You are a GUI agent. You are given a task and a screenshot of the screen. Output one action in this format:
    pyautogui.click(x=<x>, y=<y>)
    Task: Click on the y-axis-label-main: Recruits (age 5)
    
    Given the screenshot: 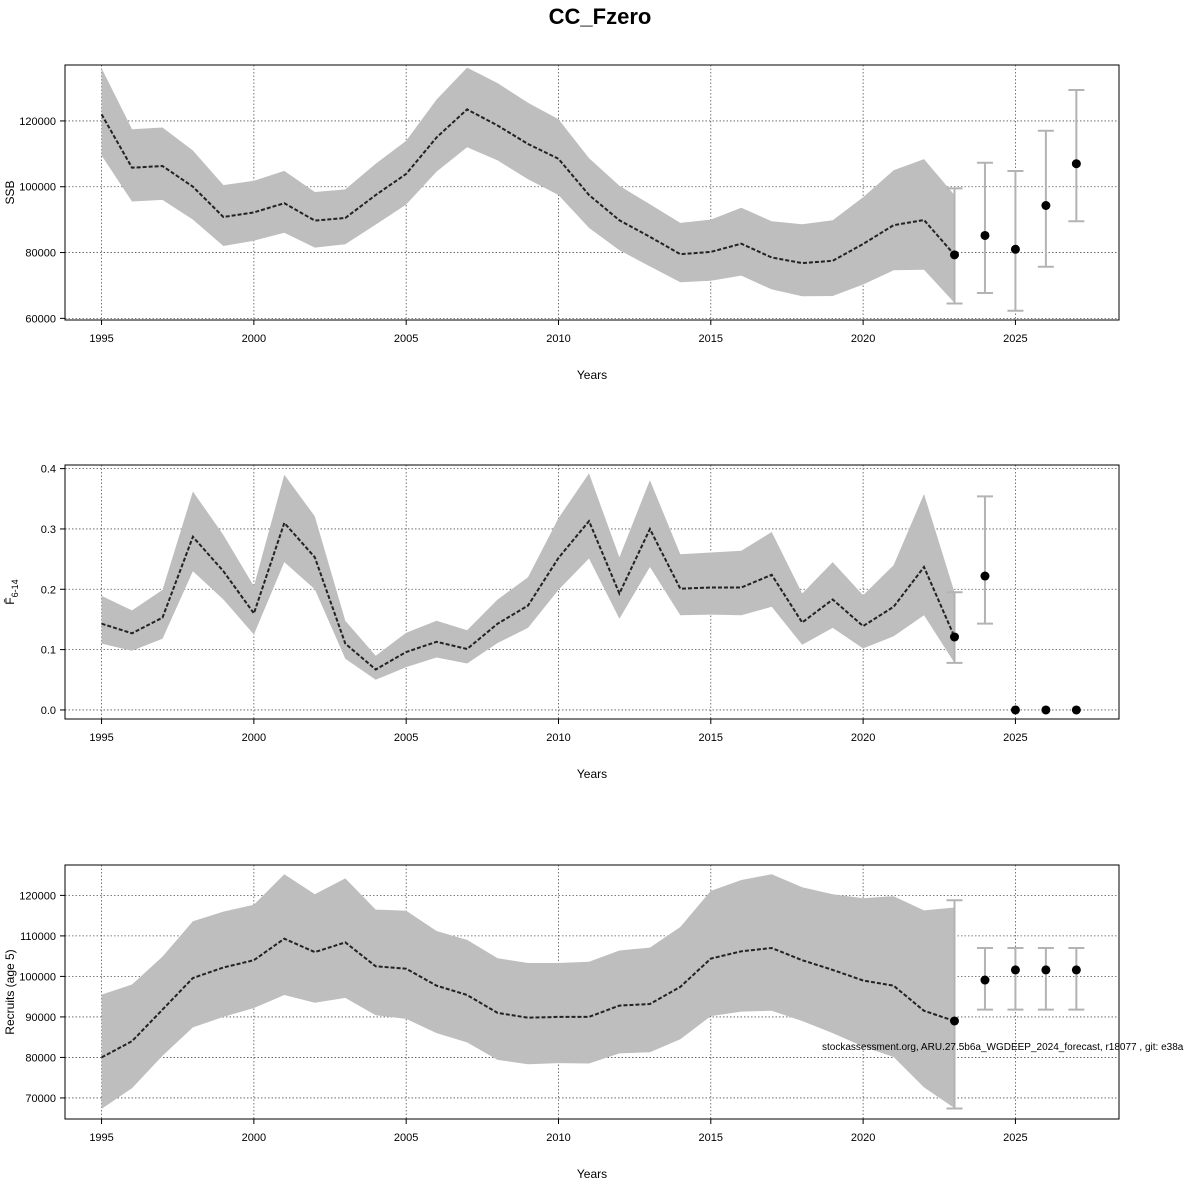 What is the action you would take?
    pyautogui.click(x=10, y=991)
    